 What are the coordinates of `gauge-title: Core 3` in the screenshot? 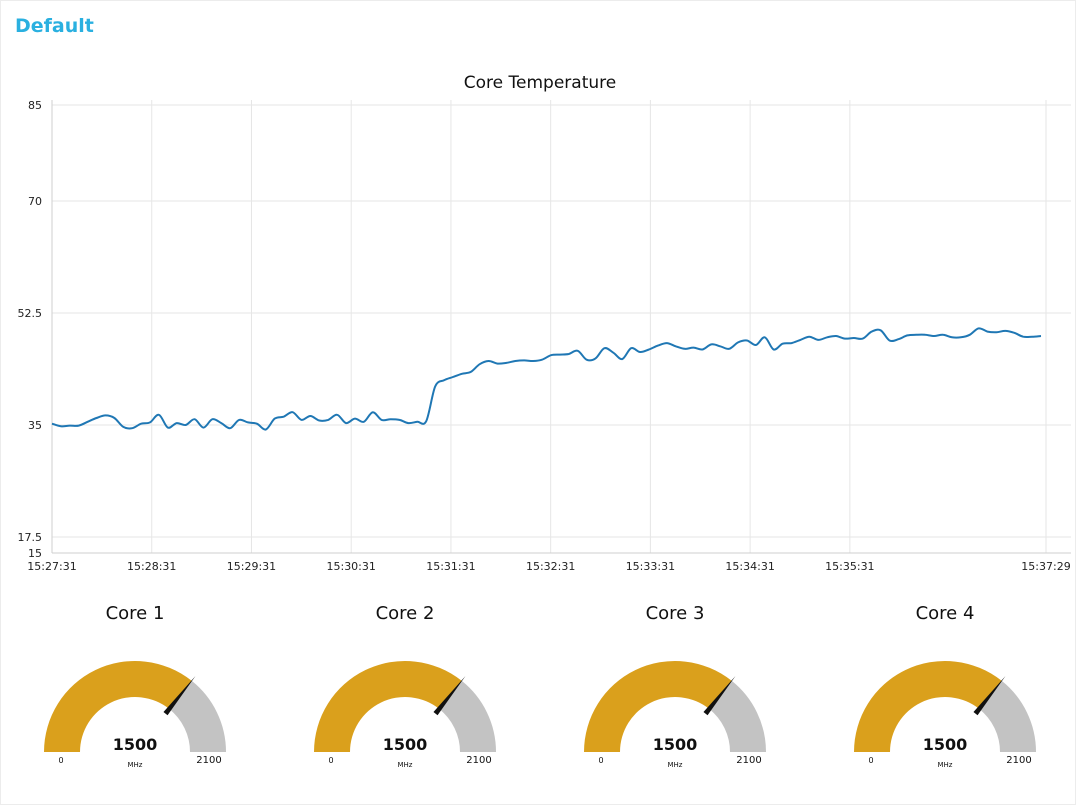 It's located at (675, 613).